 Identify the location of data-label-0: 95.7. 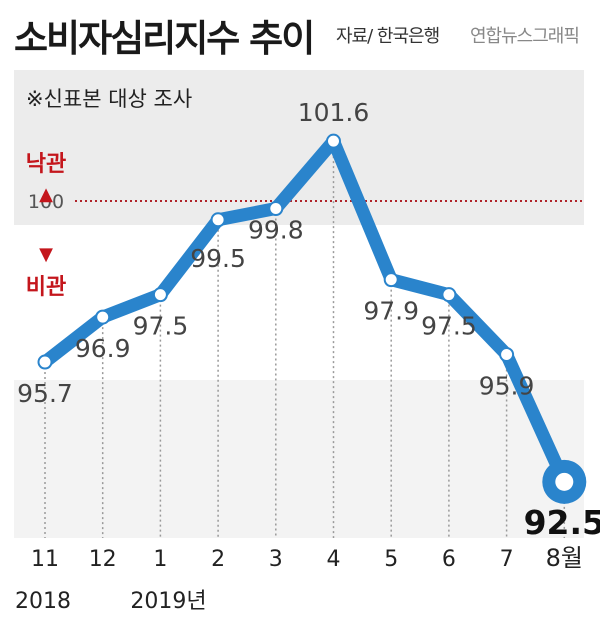
(45, 393).